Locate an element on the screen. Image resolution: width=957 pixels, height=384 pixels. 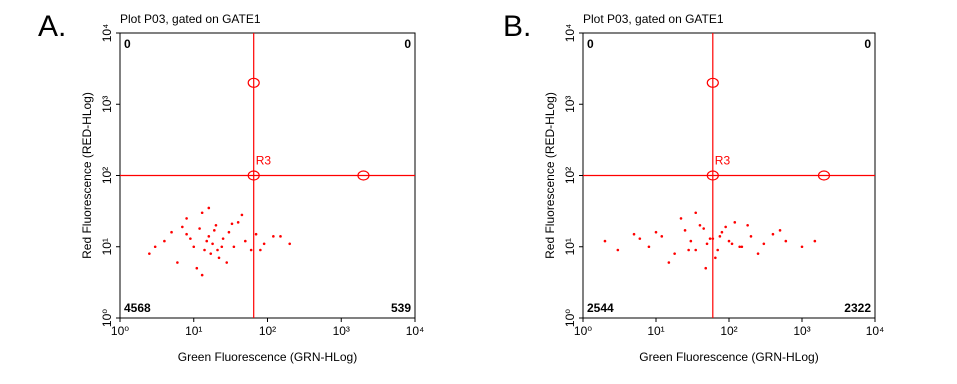
y-axis-label: Red Fluorescence (RED-HLog) is located at coordinates (550, 175).